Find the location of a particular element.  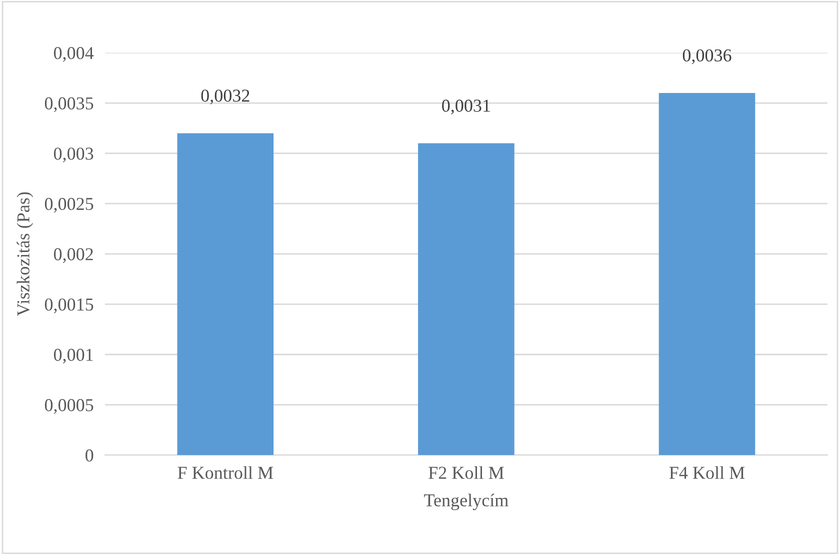

y-tick-label: 0,003 is located at coordinates (74, 155).